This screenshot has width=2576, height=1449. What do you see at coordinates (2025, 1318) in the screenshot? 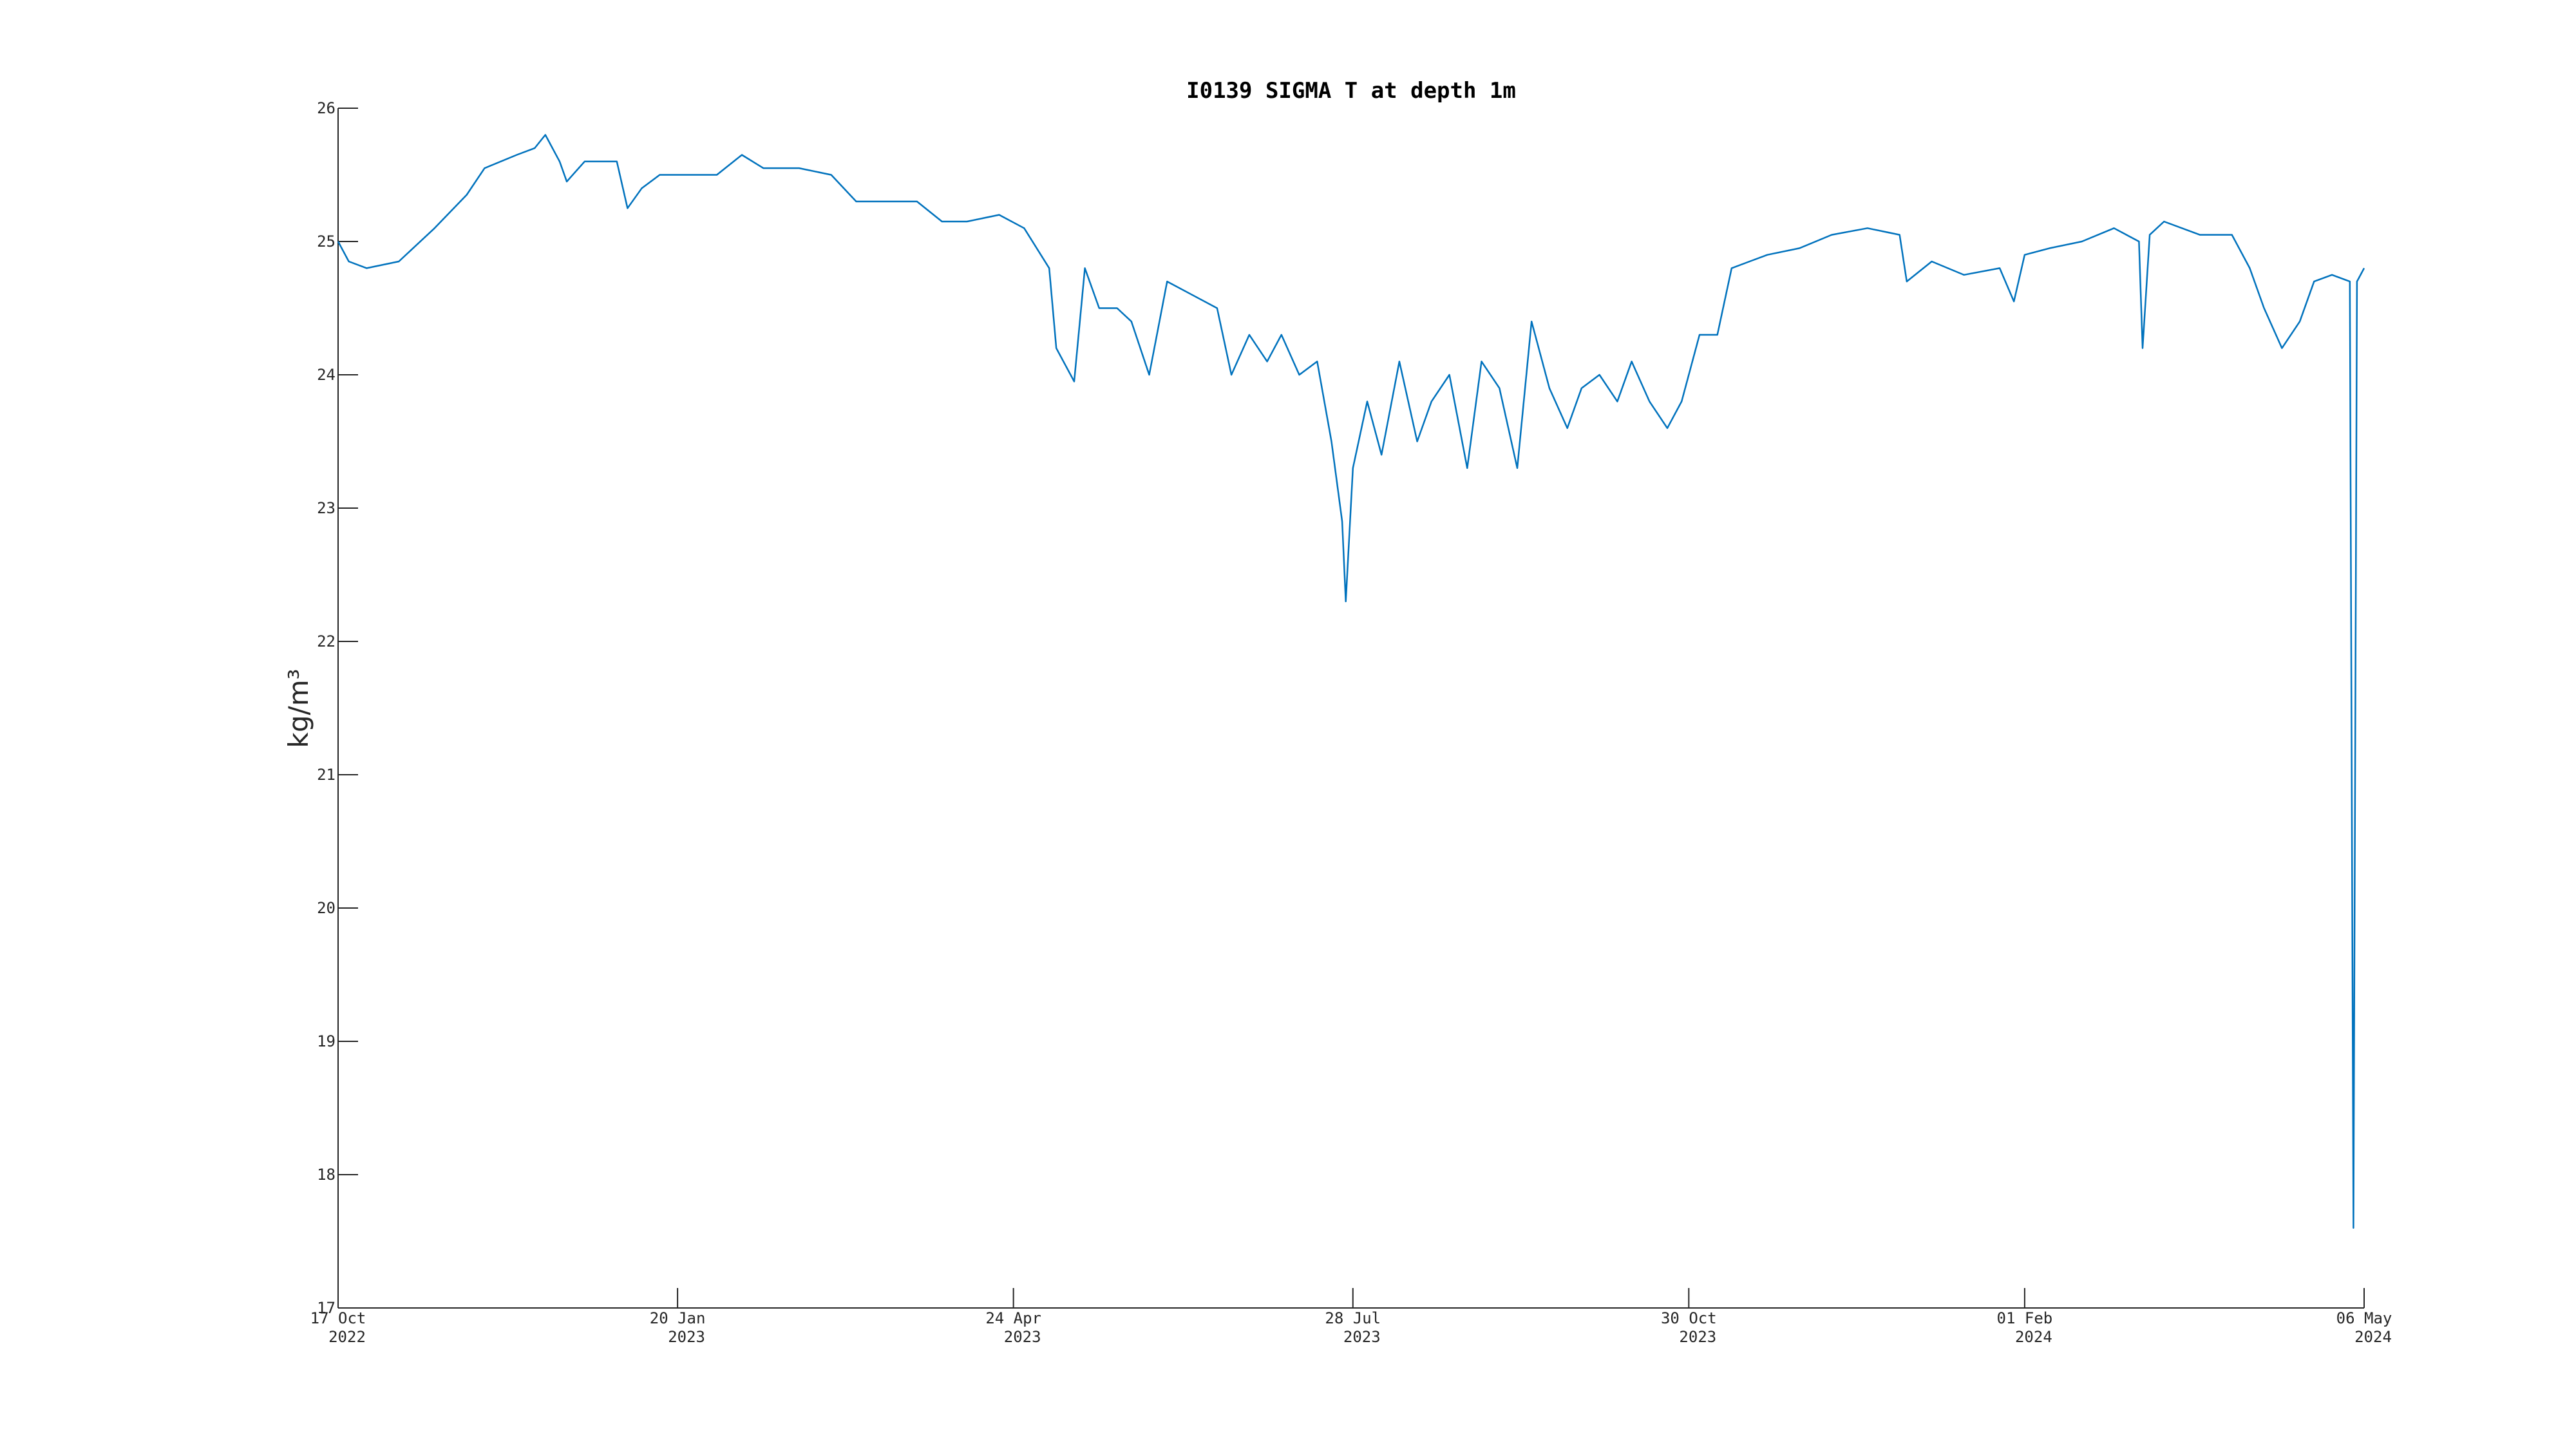
I see `x-tick-label: 01 Feb` at bounding box center [2025, 1318].